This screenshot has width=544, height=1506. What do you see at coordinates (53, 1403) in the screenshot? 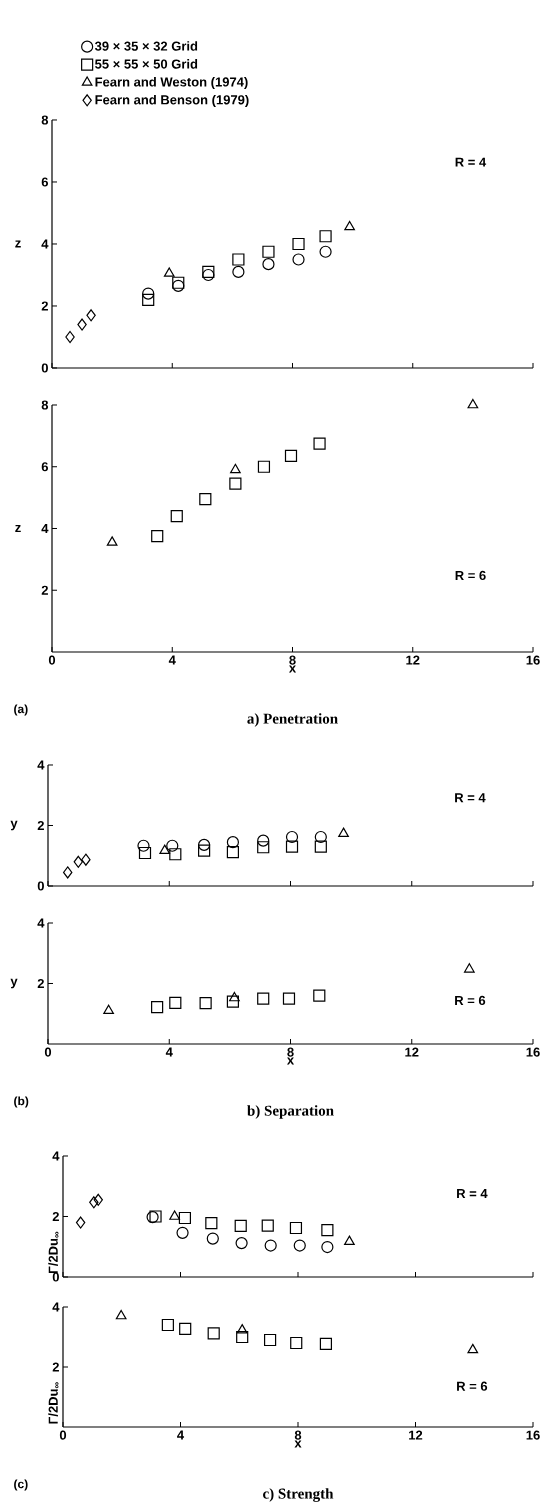
I see `y-axis-title: Γ/2Du$_{∞}$` at bounding box center [53, 1403].